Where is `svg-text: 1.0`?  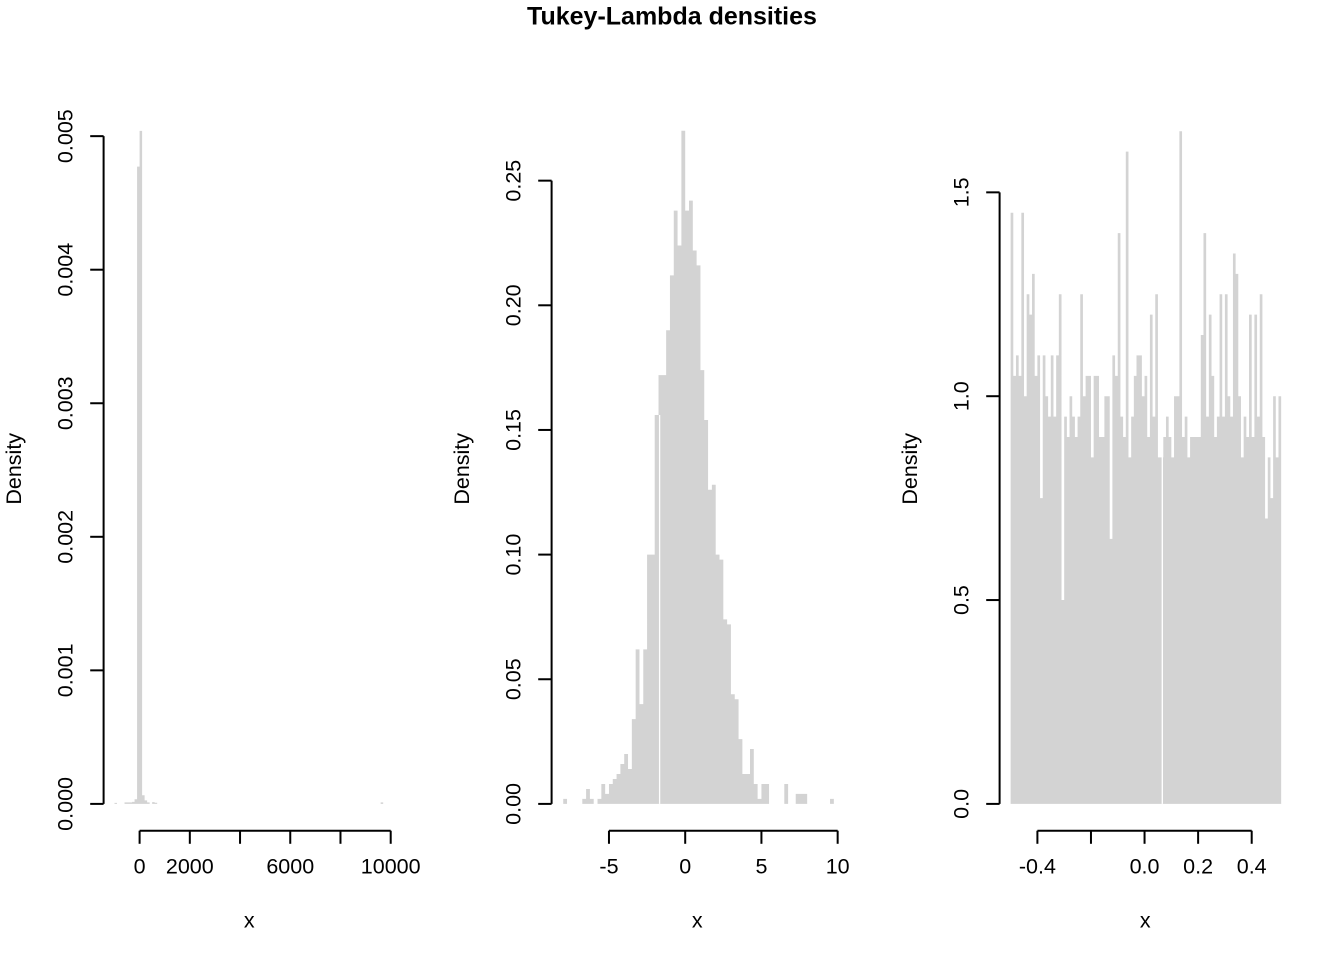
svg-text: 1.0 is located at coordinates (962, 396).